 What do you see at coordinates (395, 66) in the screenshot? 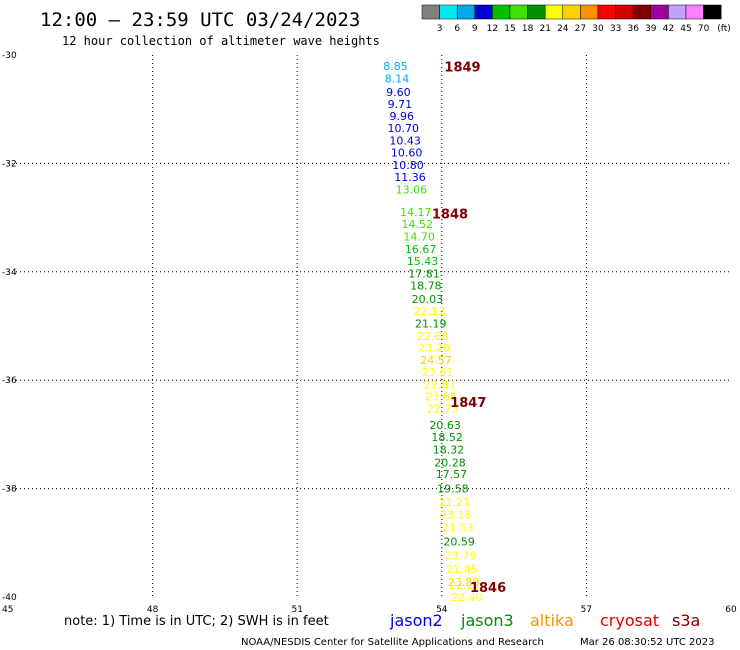
I see `wave-height-label: 8.85` at bounding box center [395, 66].